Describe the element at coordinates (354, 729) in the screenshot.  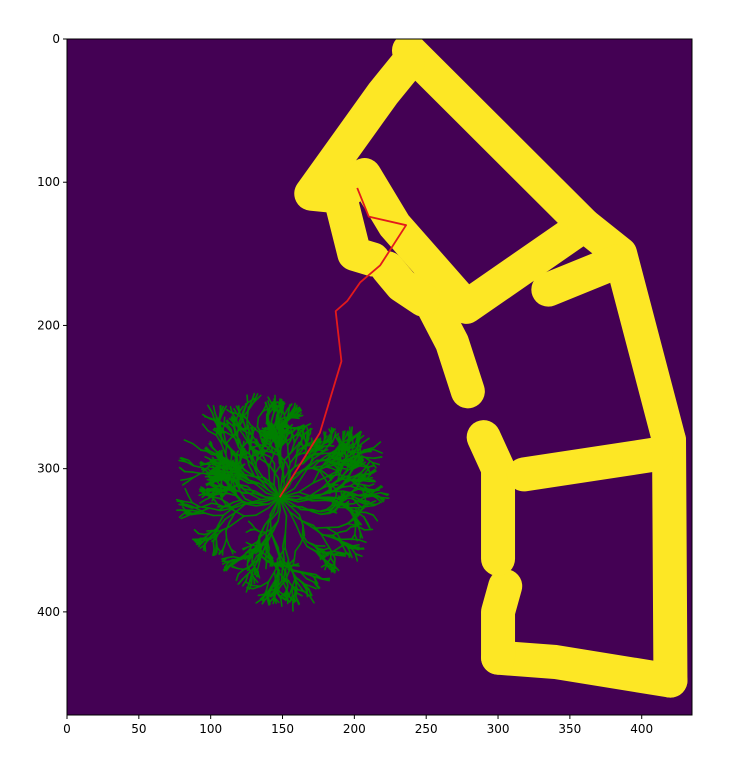
I see `x-tick-label: 200` at that location.